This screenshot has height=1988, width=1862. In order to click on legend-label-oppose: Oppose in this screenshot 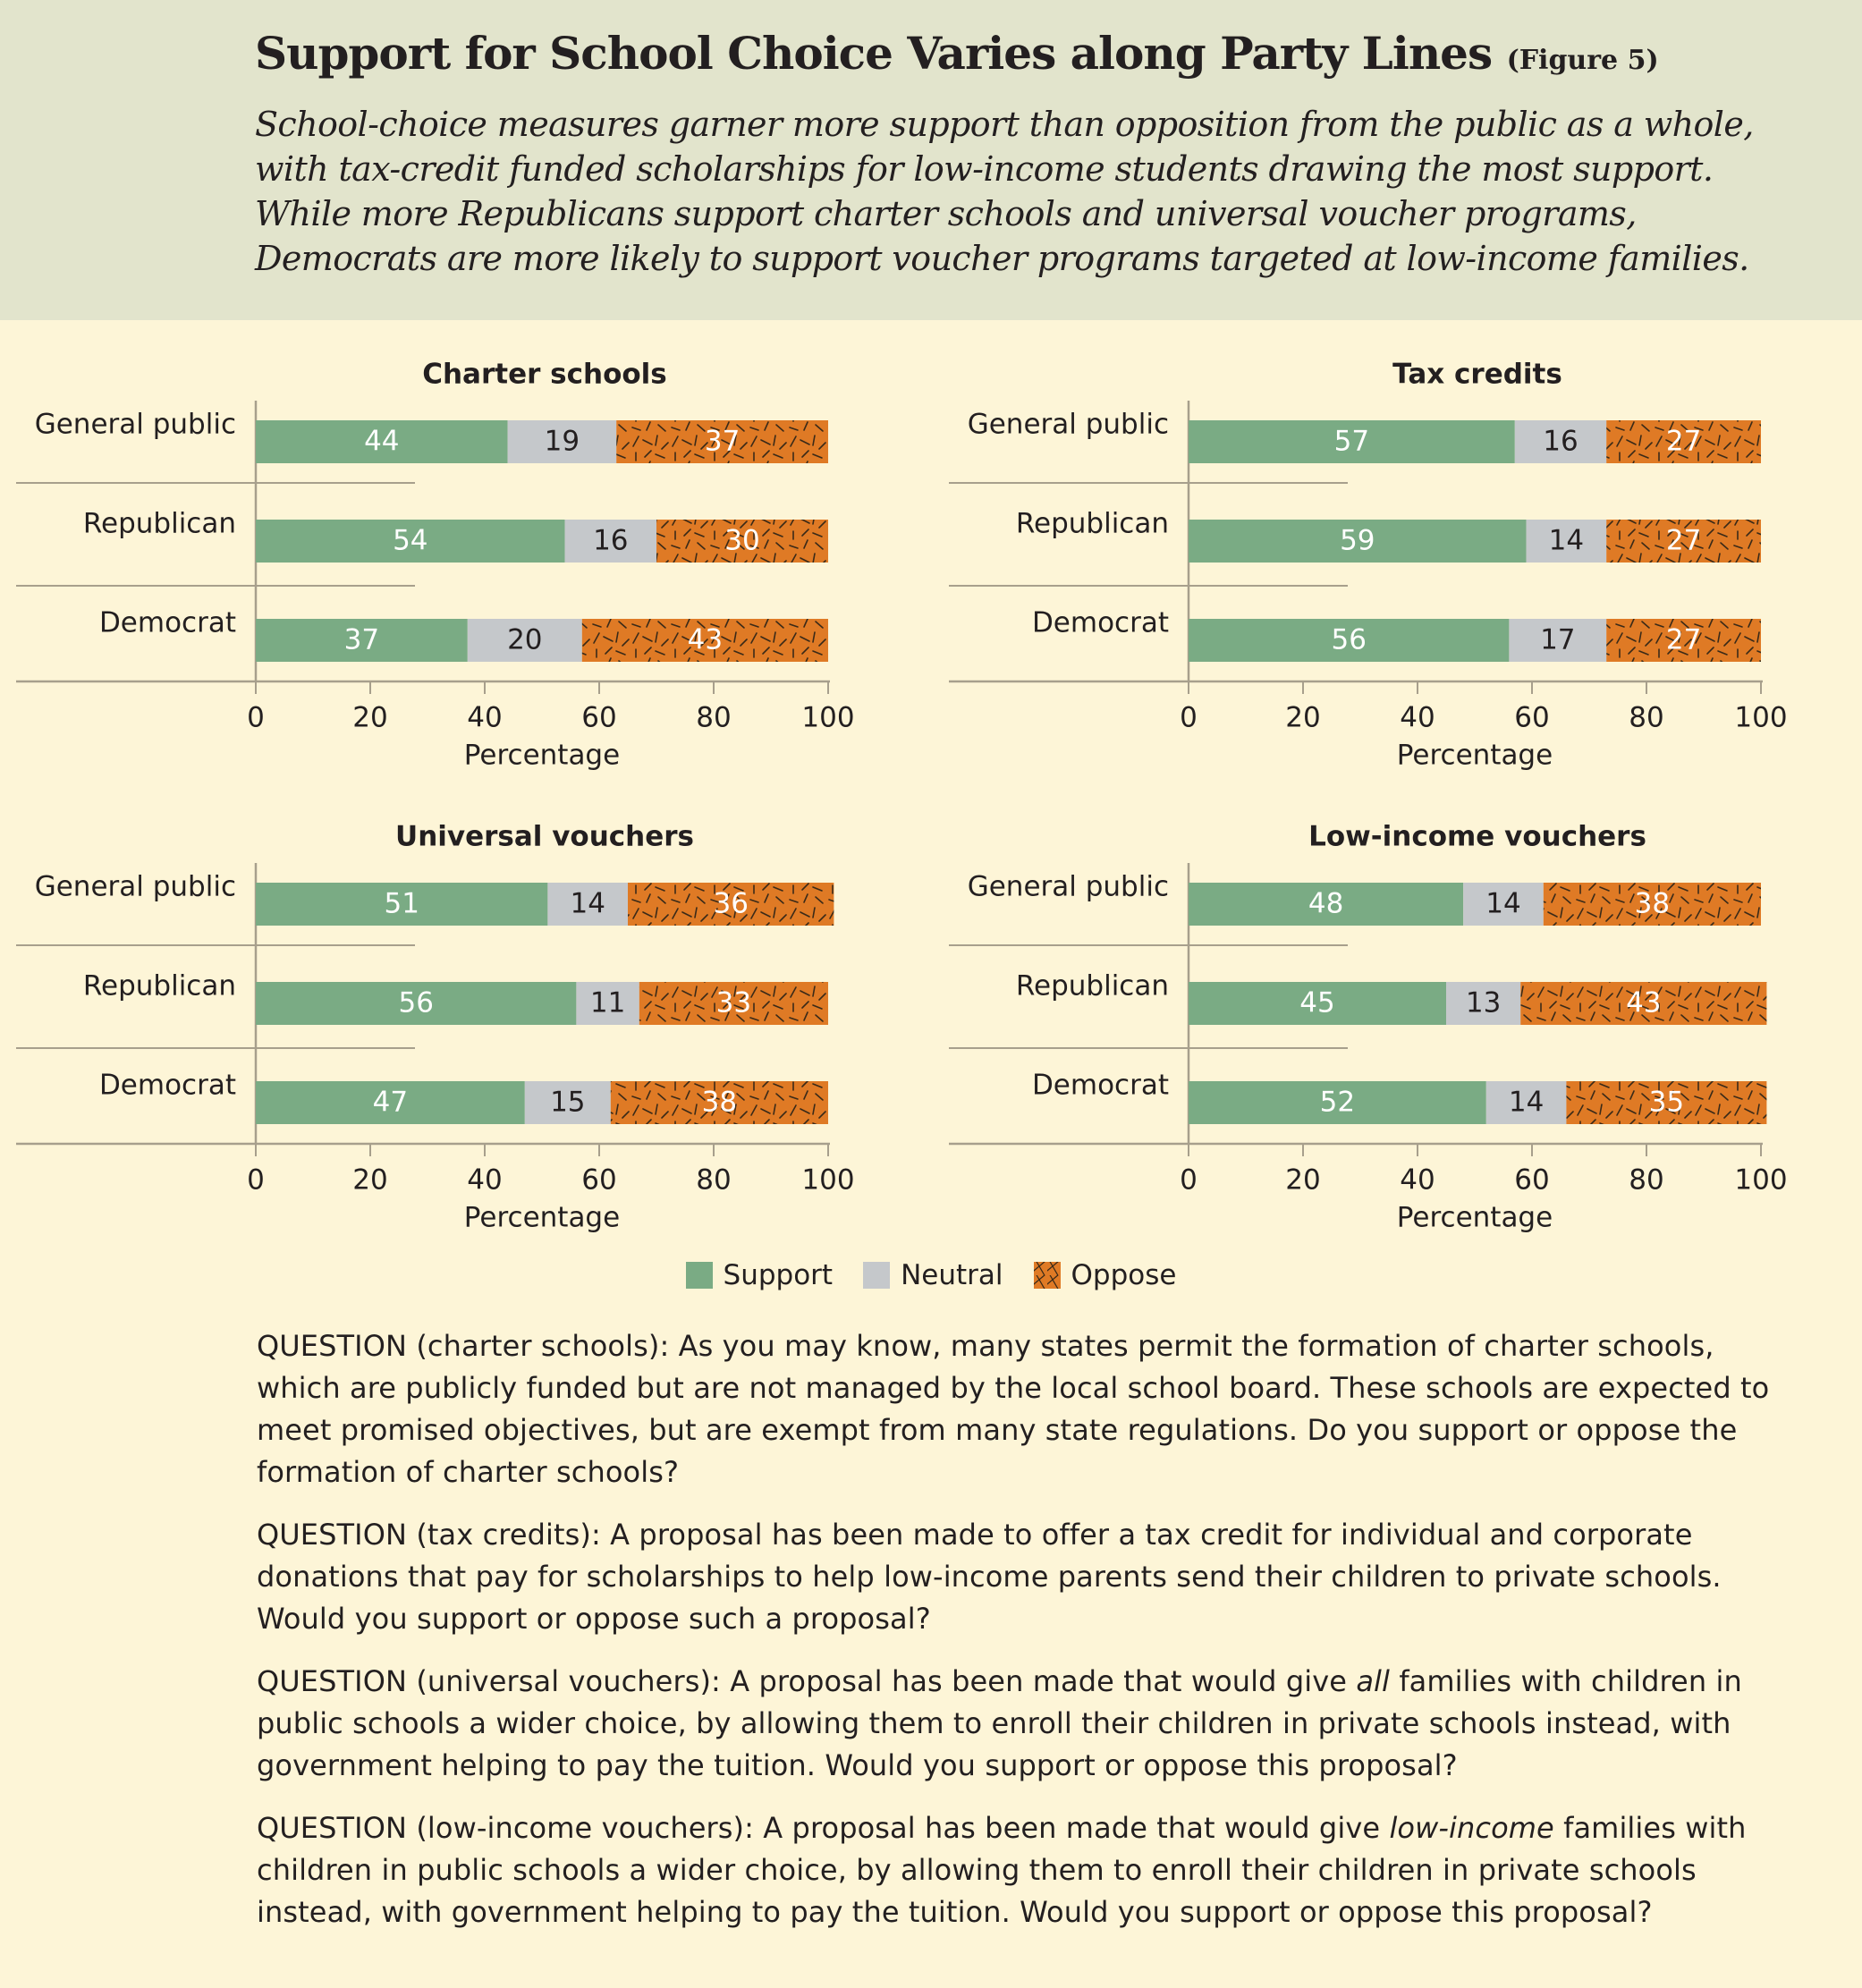, I will do `click(1124, 1275)`.